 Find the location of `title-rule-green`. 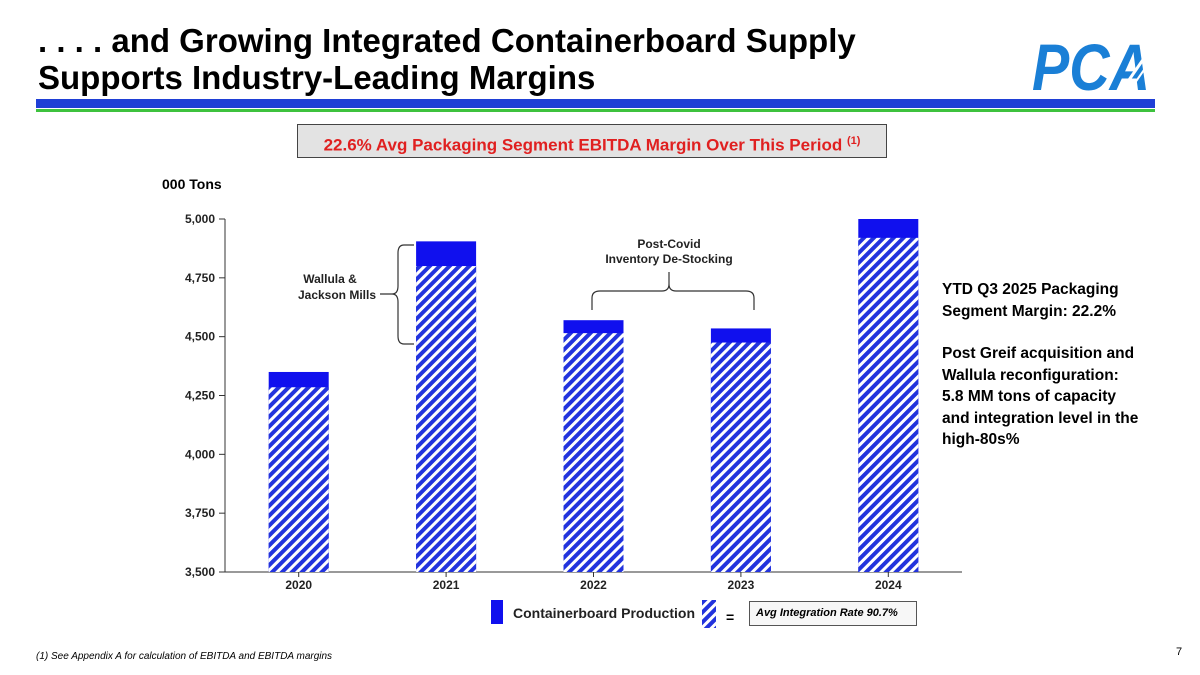

title-rule-green is located at coordinates (595, 110).